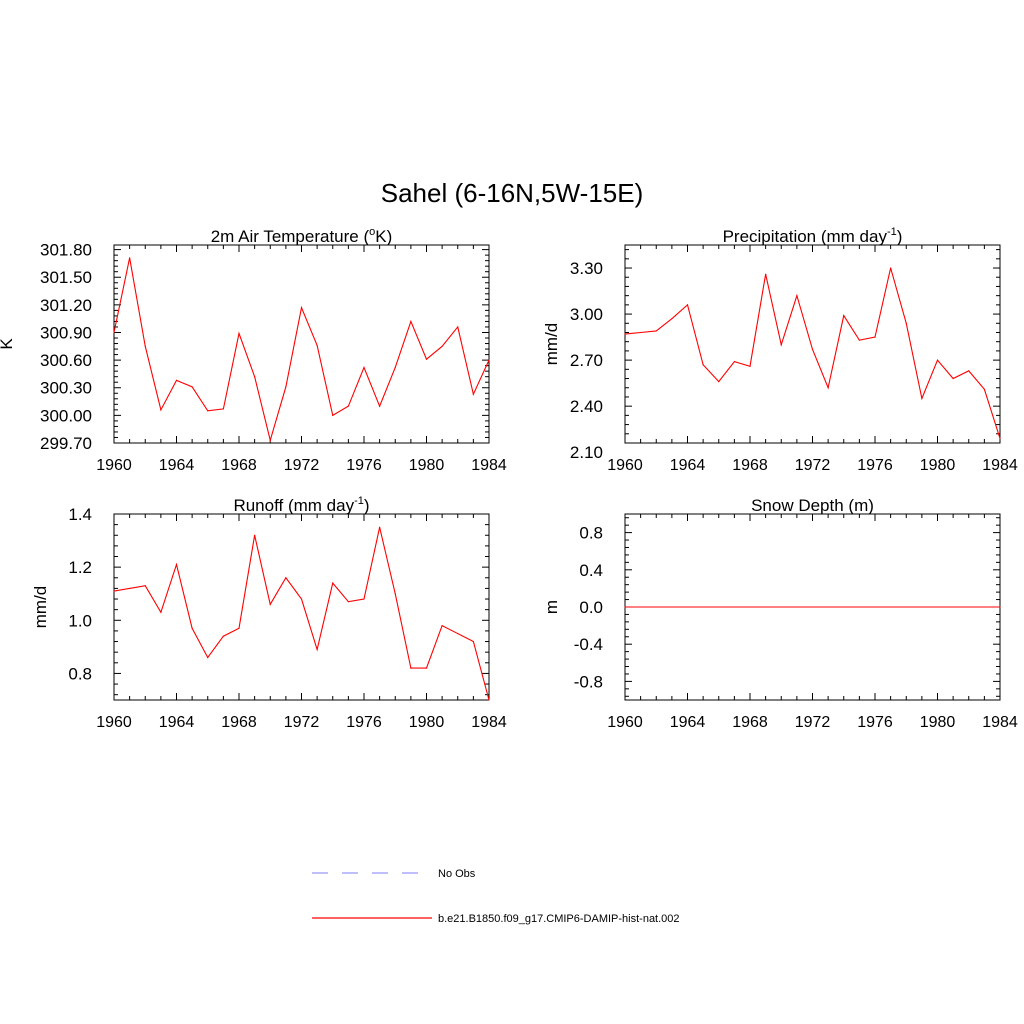 The image size is (1024, 1024). Describe the element at coordinates (301, 607) in the screenshot. I see `runoff-frame` at that location.